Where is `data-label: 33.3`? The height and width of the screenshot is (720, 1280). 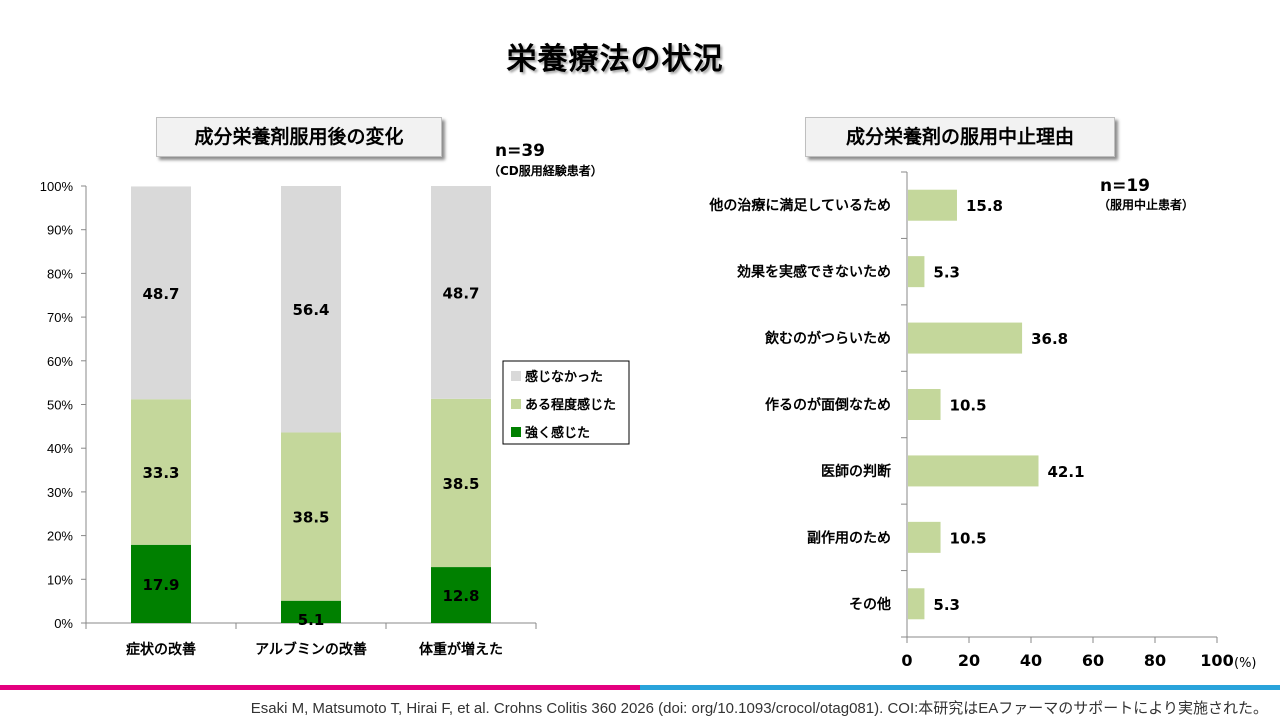 data-label: 33.3 is located at coordinates (160, 473).